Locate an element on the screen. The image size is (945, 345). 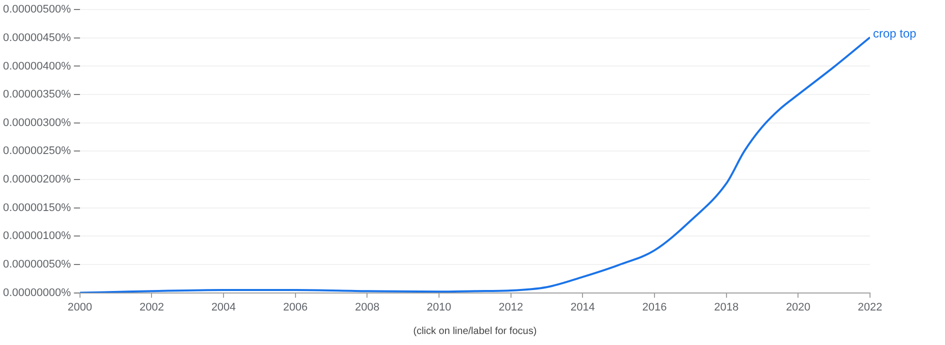
x-tick-label: 2004 is located at coordinates (223, 307).